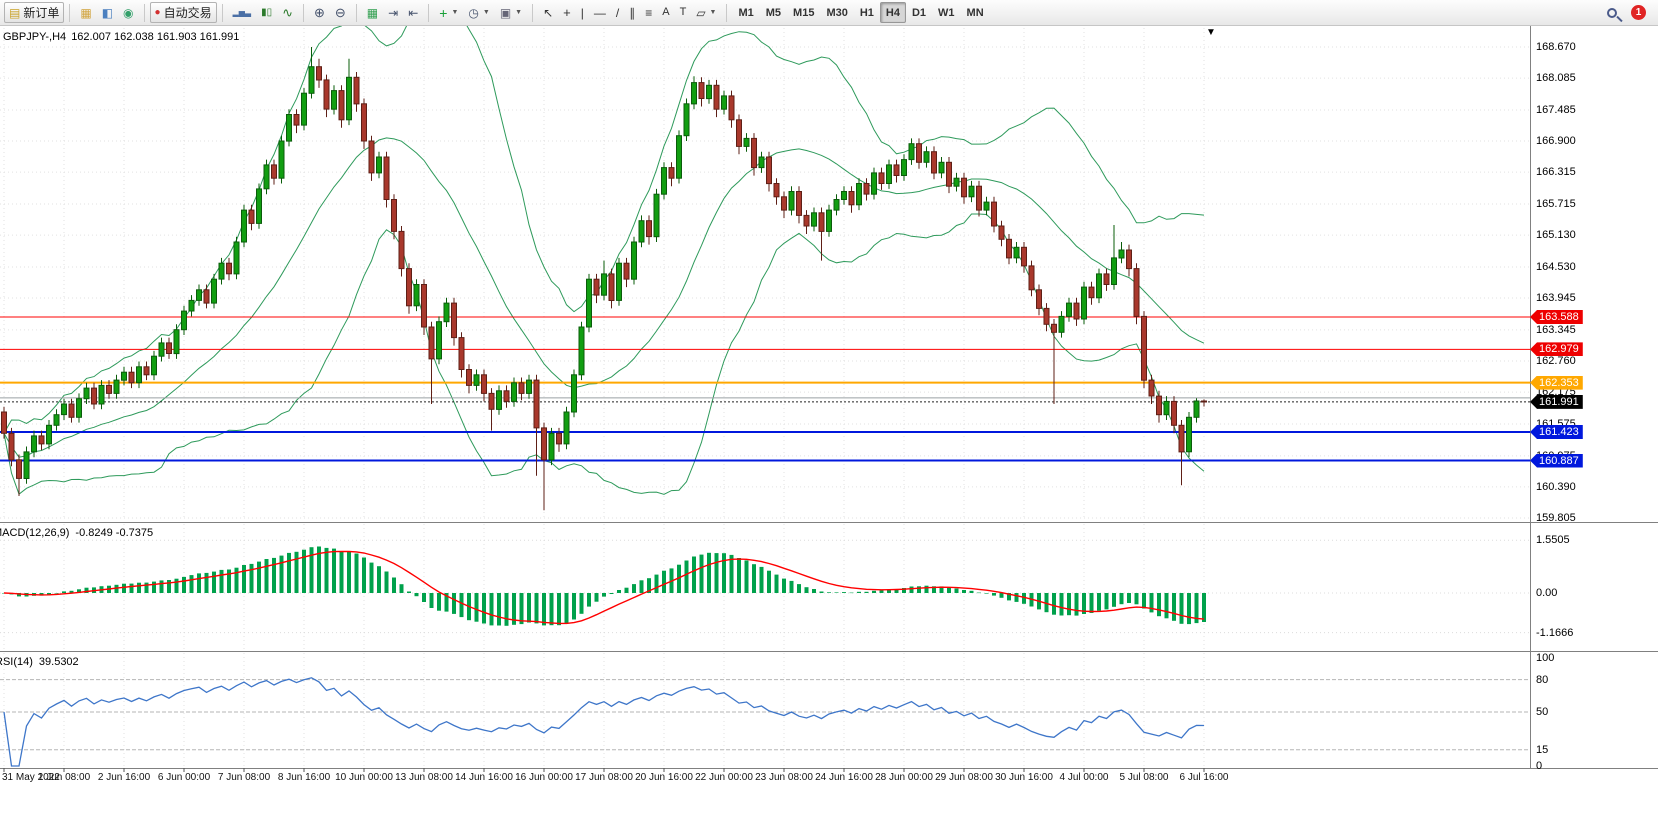 The width and height of the screenshot is (1658, 828). I want to click on rsi-value: 39.5302, so click(58, 662).